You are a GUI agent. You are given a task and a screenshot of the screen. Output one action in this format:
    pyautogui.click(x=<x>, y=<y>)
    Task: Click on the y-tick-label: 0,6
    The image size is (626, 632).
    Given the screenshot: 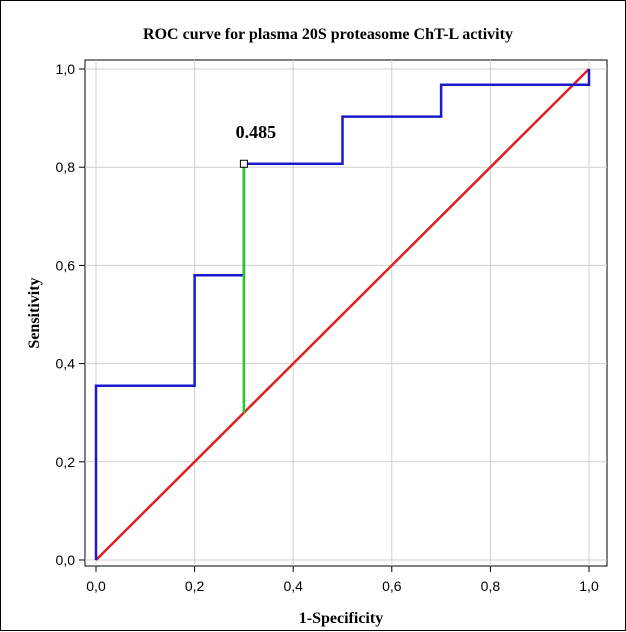 What is the action you would take?
    pyautogui.click(x=66, y=265)
    